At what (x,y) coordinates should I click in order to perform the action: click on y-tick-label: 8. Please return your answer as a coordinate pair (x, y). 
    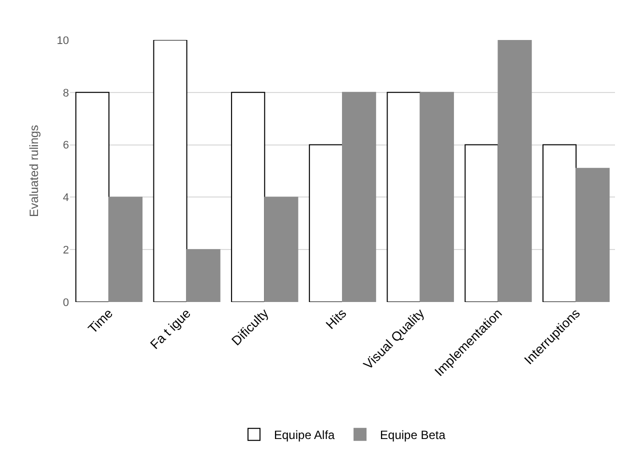
    Looking at the image, I should click on (65, 93).